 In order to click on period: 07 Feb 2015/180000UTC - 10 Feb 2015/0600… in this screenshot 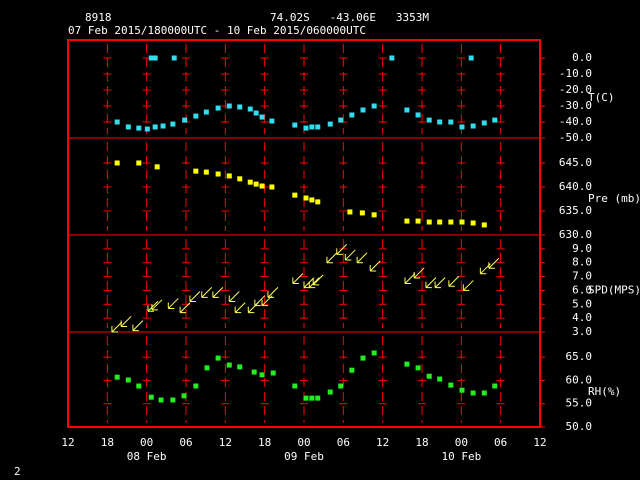, I will do `click(217, 30)`.